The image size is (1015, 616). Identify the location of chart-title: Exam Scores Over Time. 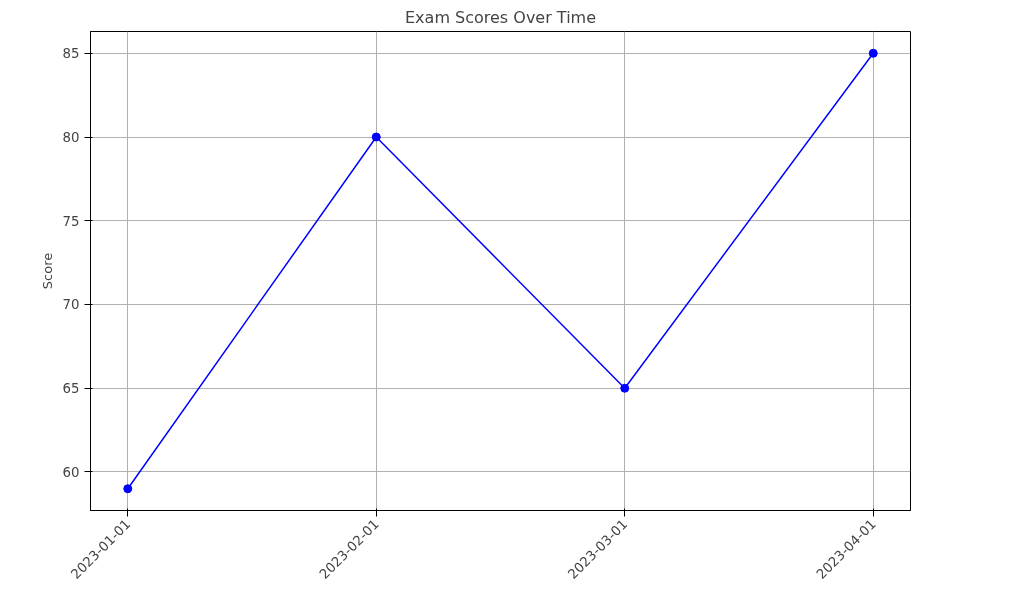
(500, 17).